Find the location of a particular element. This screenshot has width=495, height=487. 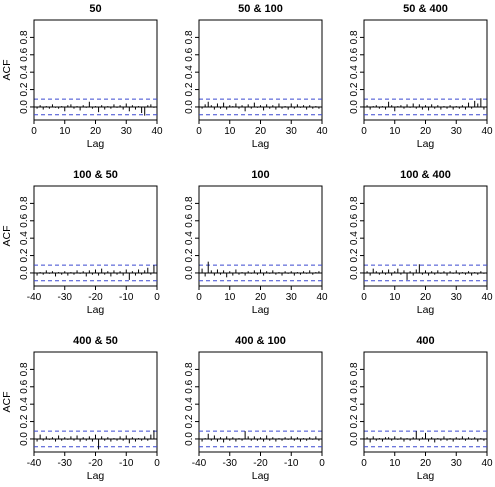

panel-title: 50 & 100 is located at coordinates (260, 9).